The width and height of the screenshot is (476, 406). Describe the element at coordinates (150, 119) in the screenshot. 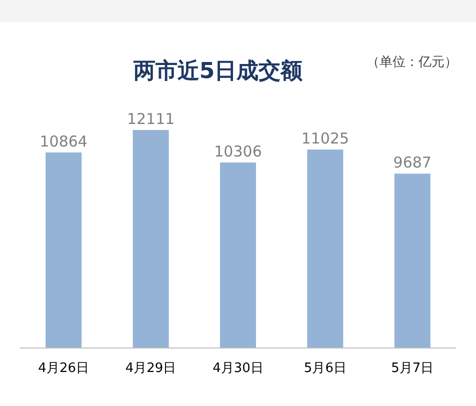

I see `data-label: 12111` at that location.